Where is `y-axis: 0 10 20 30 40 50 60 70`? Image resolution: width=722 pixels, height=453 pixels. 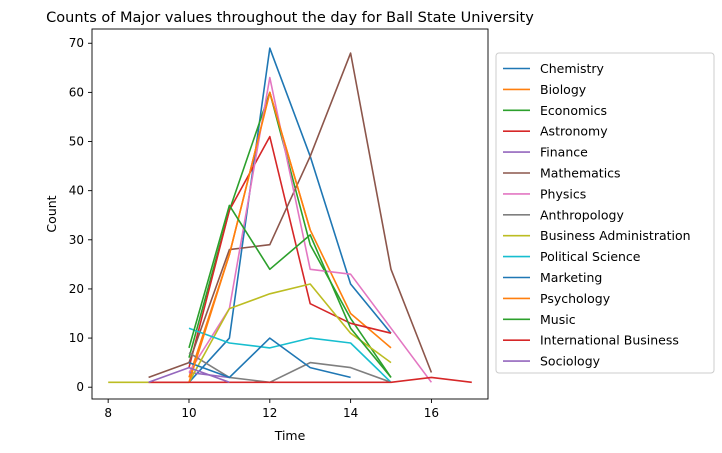 y-axis: 0 10 20 30 40 50 60 70 is located at coordinates (80, 215).